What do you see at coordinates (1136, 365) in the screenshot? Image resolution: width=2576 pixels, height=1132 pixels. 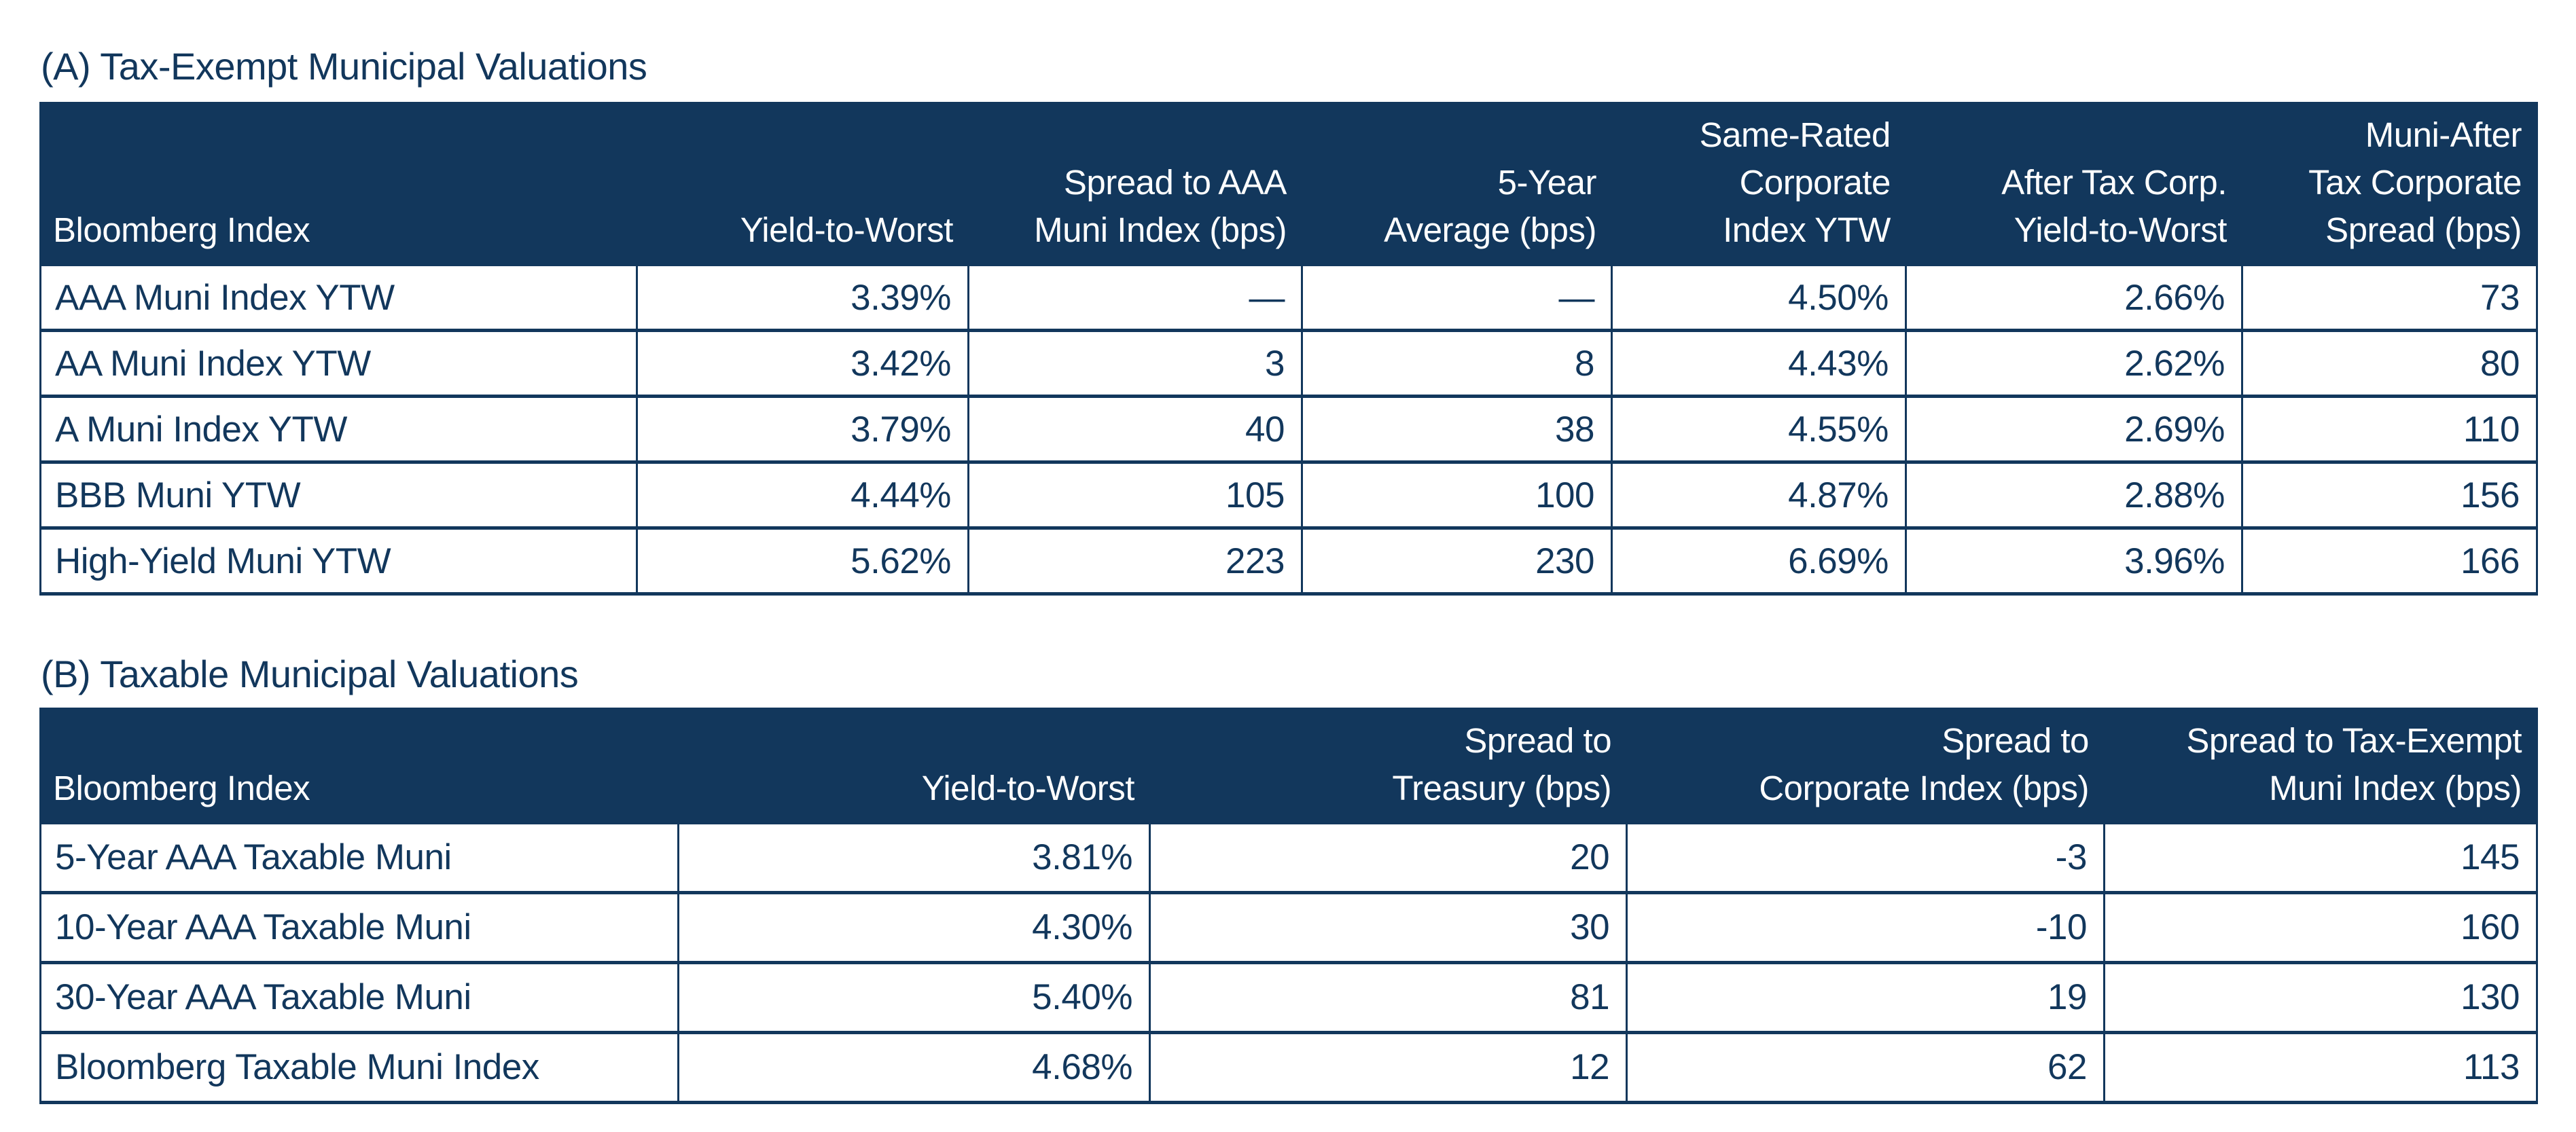 I see `cell-value: 3` at bounding box center [1136, 365].